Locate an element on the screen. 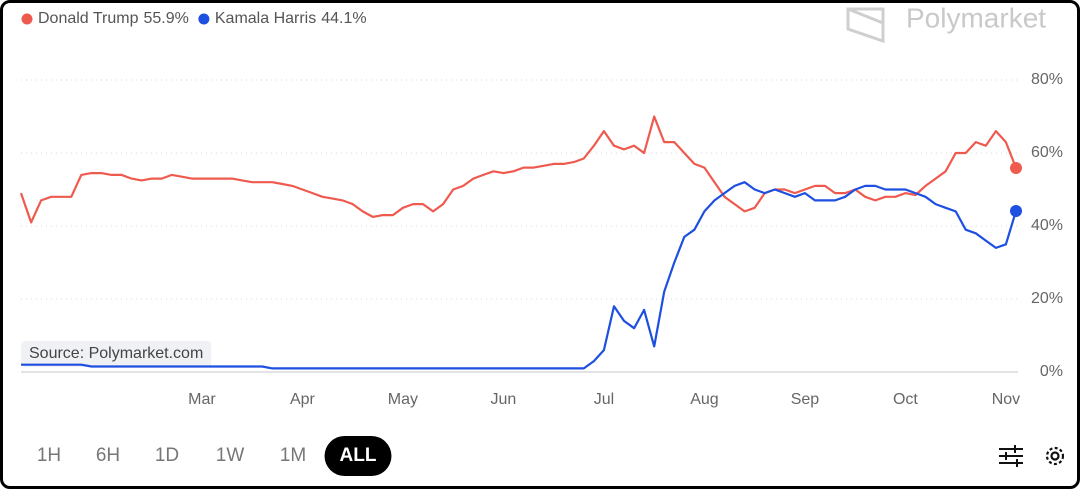 This screenshot has width=1080, height=489. x-tick-label: Jun is located at coordinates (504, 399).